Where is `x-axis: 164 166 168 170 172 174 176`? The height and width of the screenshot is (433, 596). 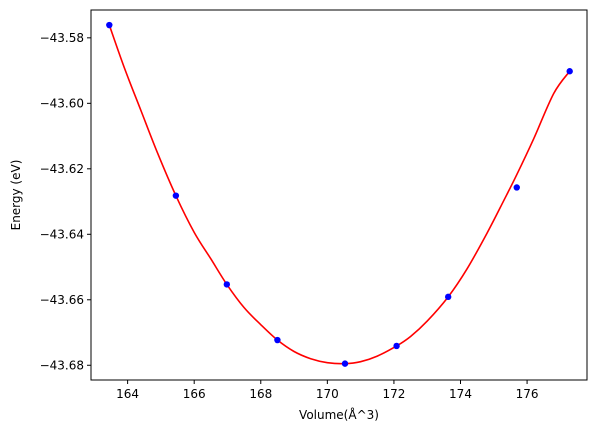 x-axis: 164 166 168 170 172 174 176 is located at coordinates (327, 390).